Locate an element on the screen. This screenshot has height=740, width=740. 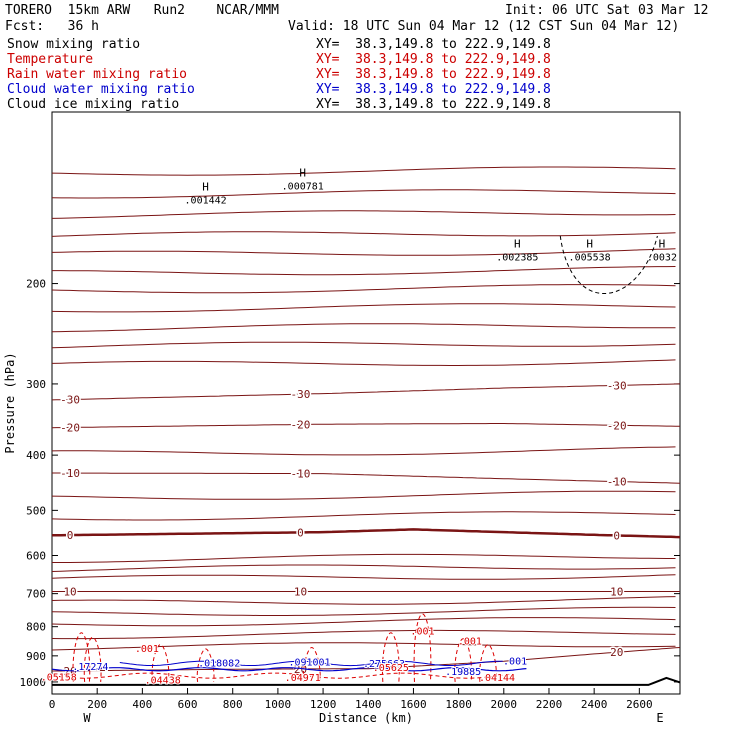
cloud-water-value: .19885 is located at coordinates (463, 672).